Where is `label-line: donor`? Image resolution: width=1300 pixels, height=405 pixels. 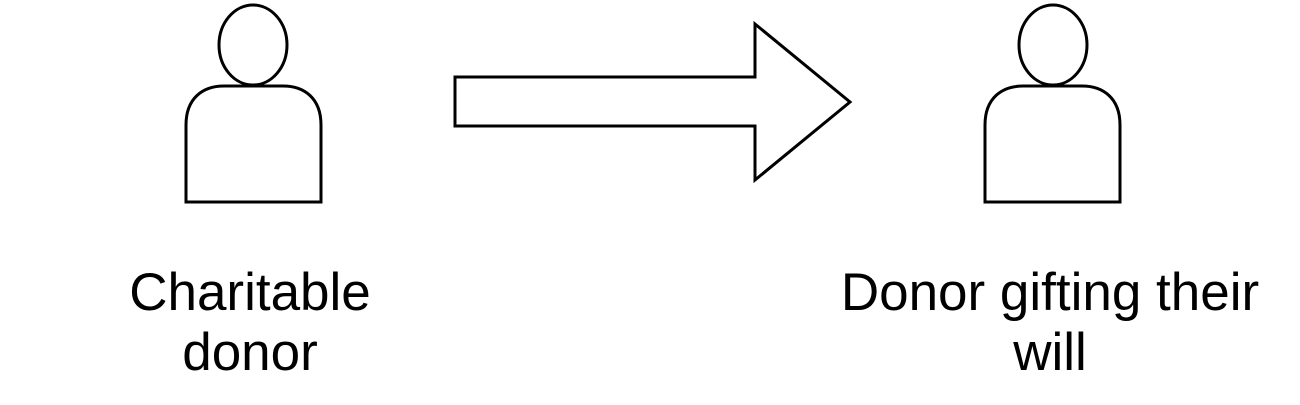
label-line: donor is located at coordinates (250, 352).